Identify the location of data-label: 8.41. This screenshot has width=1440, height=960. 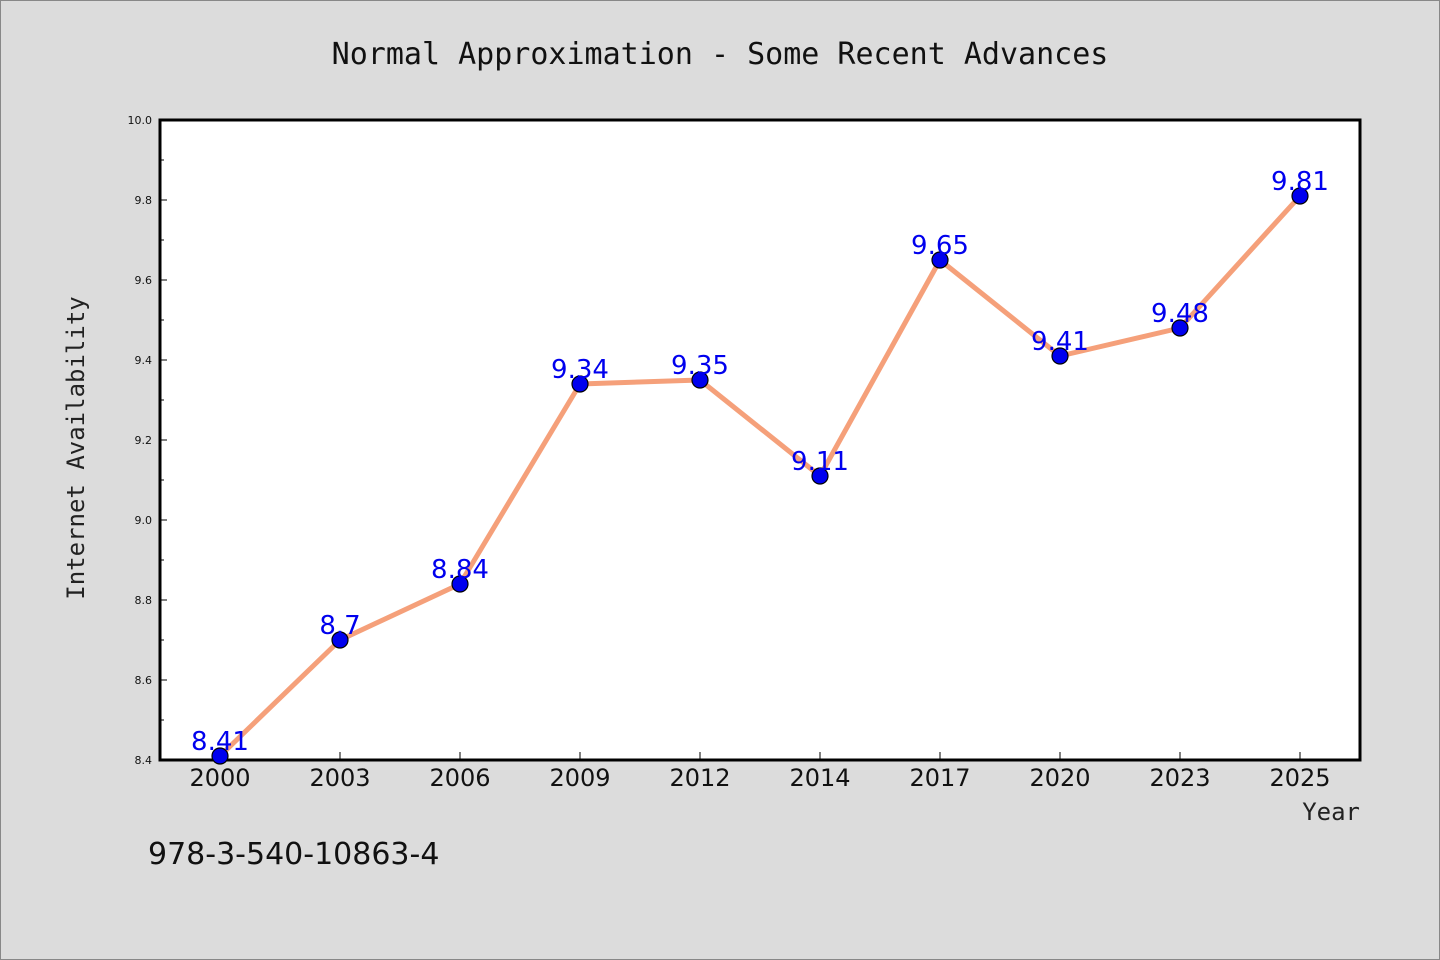
(220, 742).